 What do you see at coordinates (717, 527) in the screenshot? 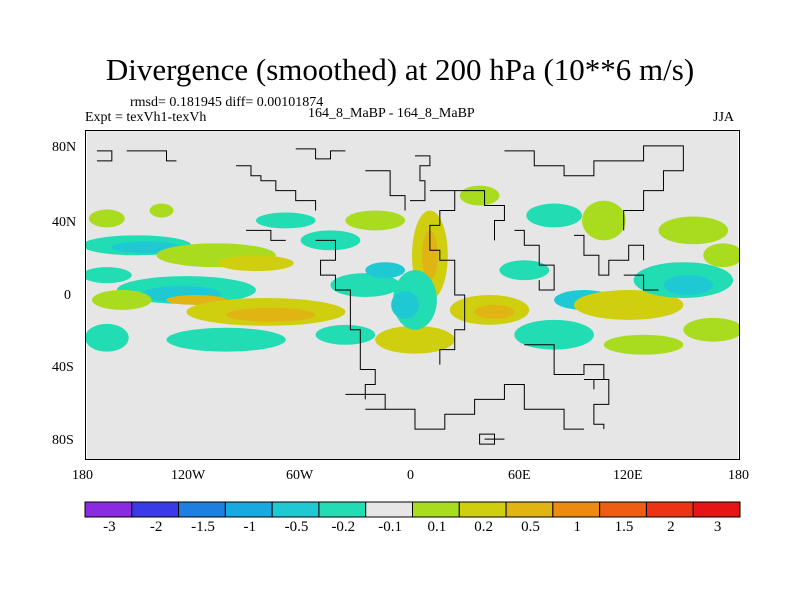
I see `colorbar-label: 3` at bounding box center [717, 527].